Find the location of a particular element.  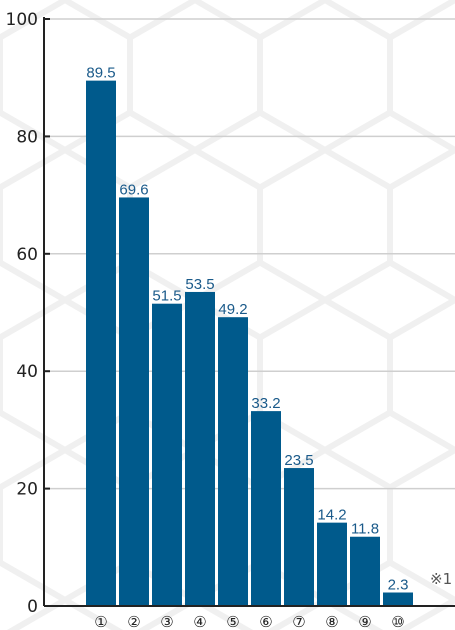

data-label: 11.8 is located at coordinates (365, 529).